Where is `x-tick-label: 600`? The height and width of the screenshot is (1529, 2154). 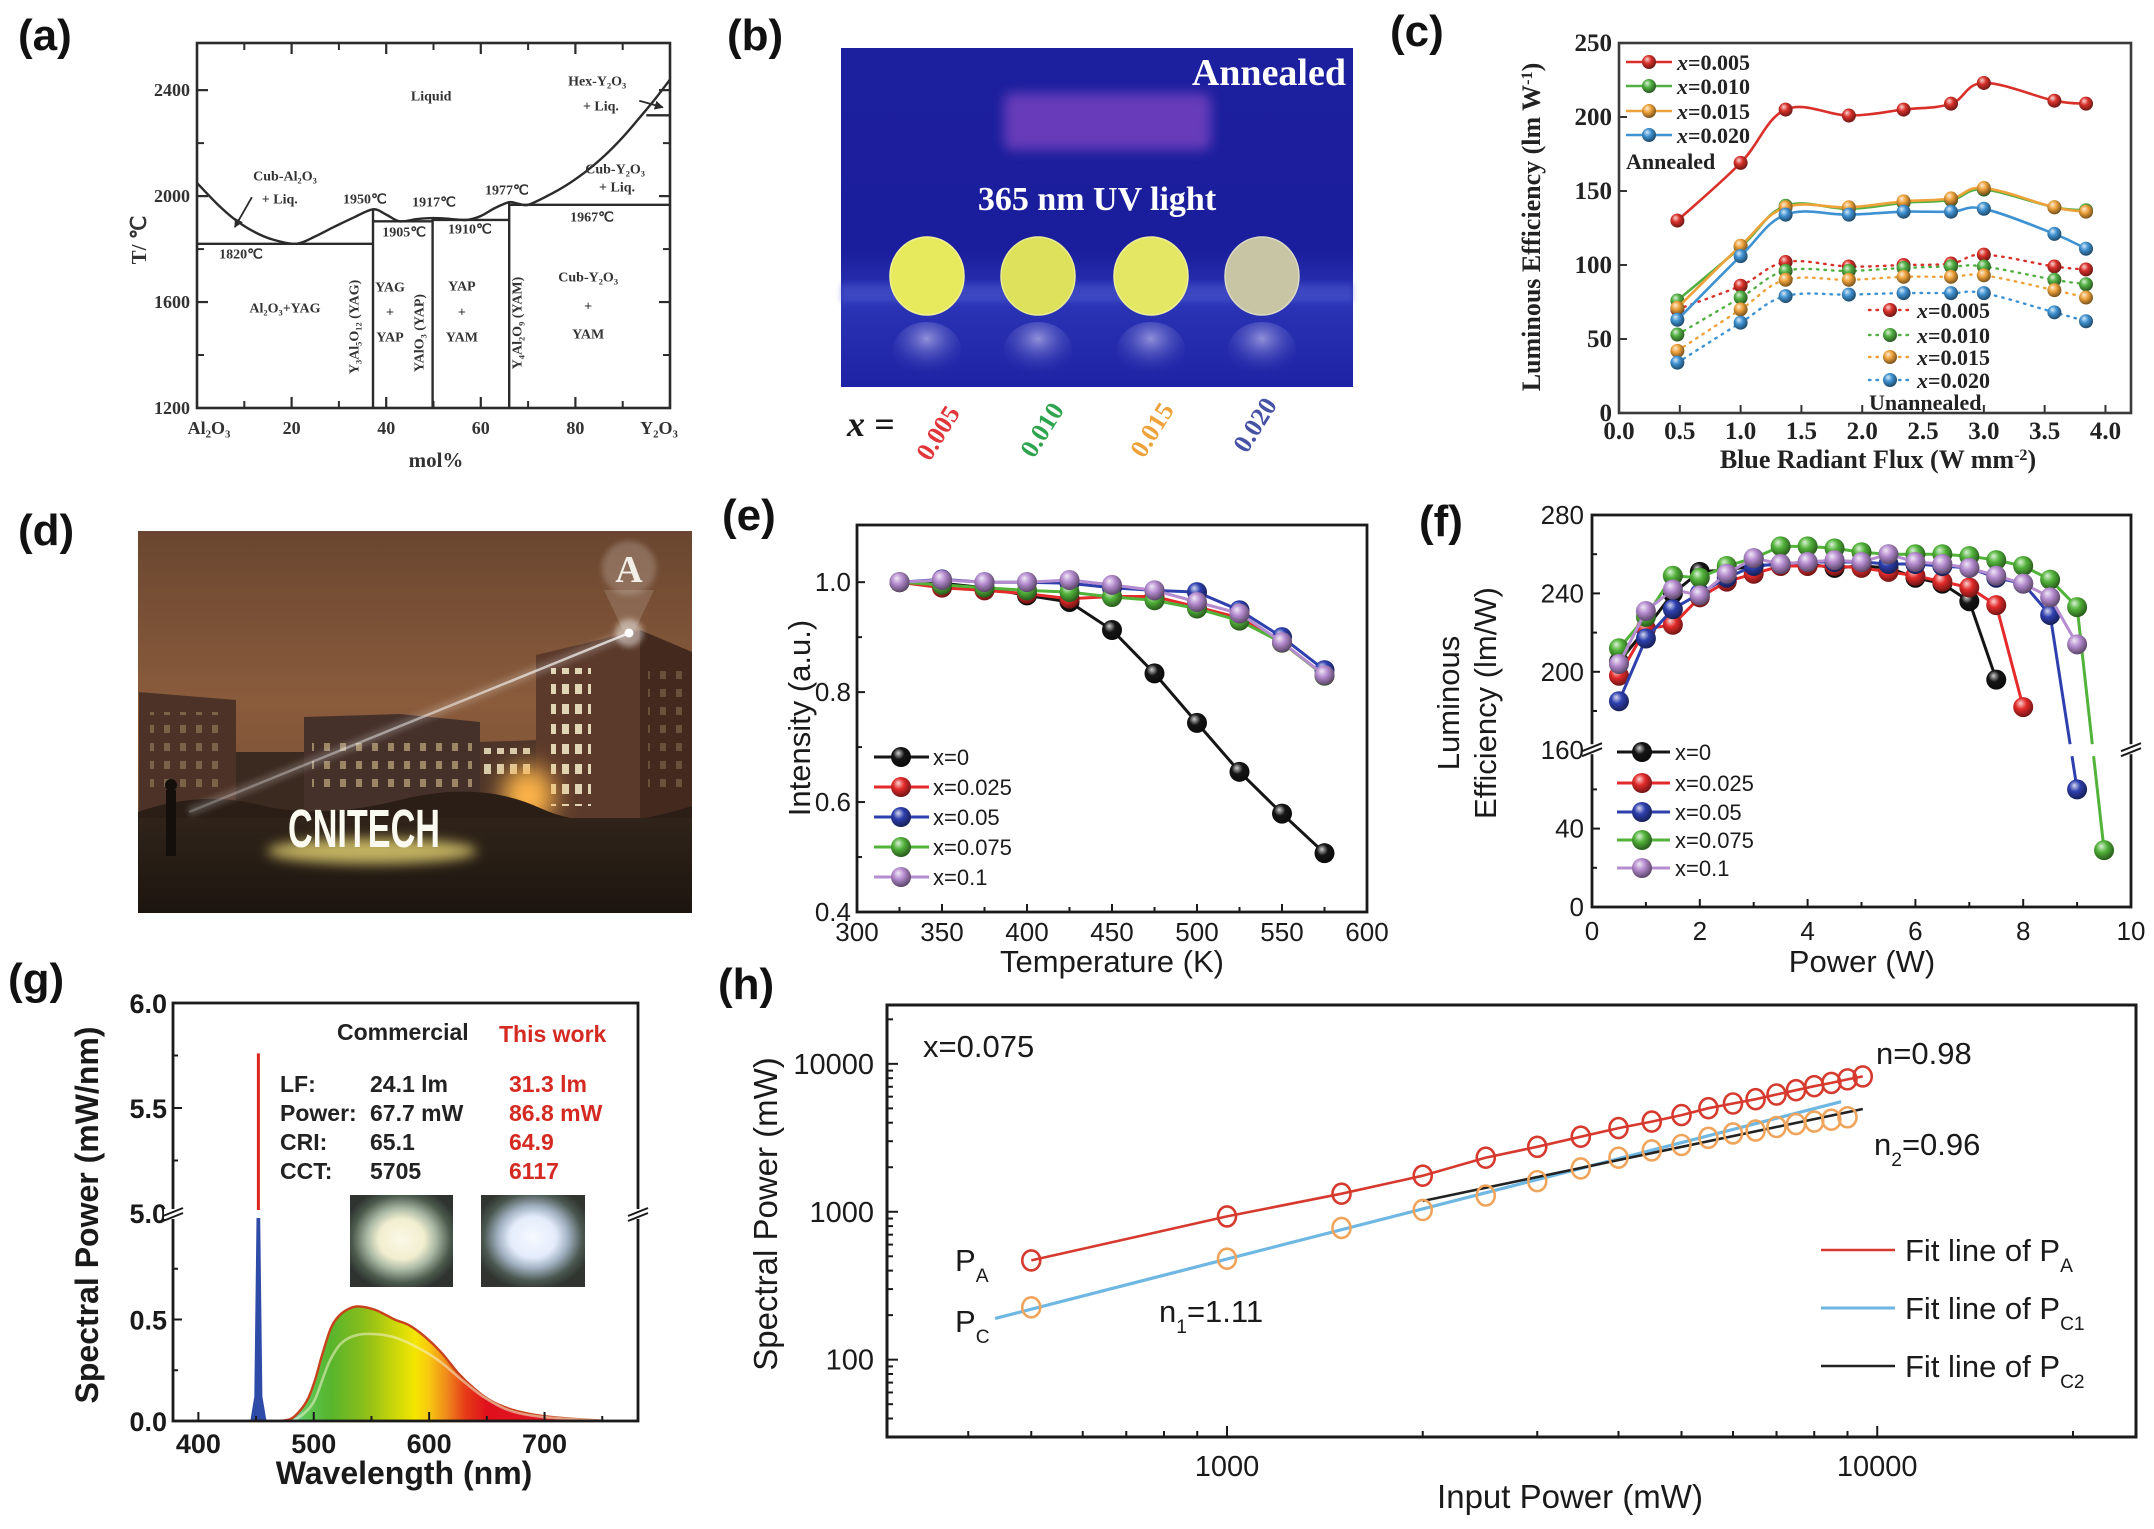 x-tick-label: 600 is located at coordinates (1366, 932).